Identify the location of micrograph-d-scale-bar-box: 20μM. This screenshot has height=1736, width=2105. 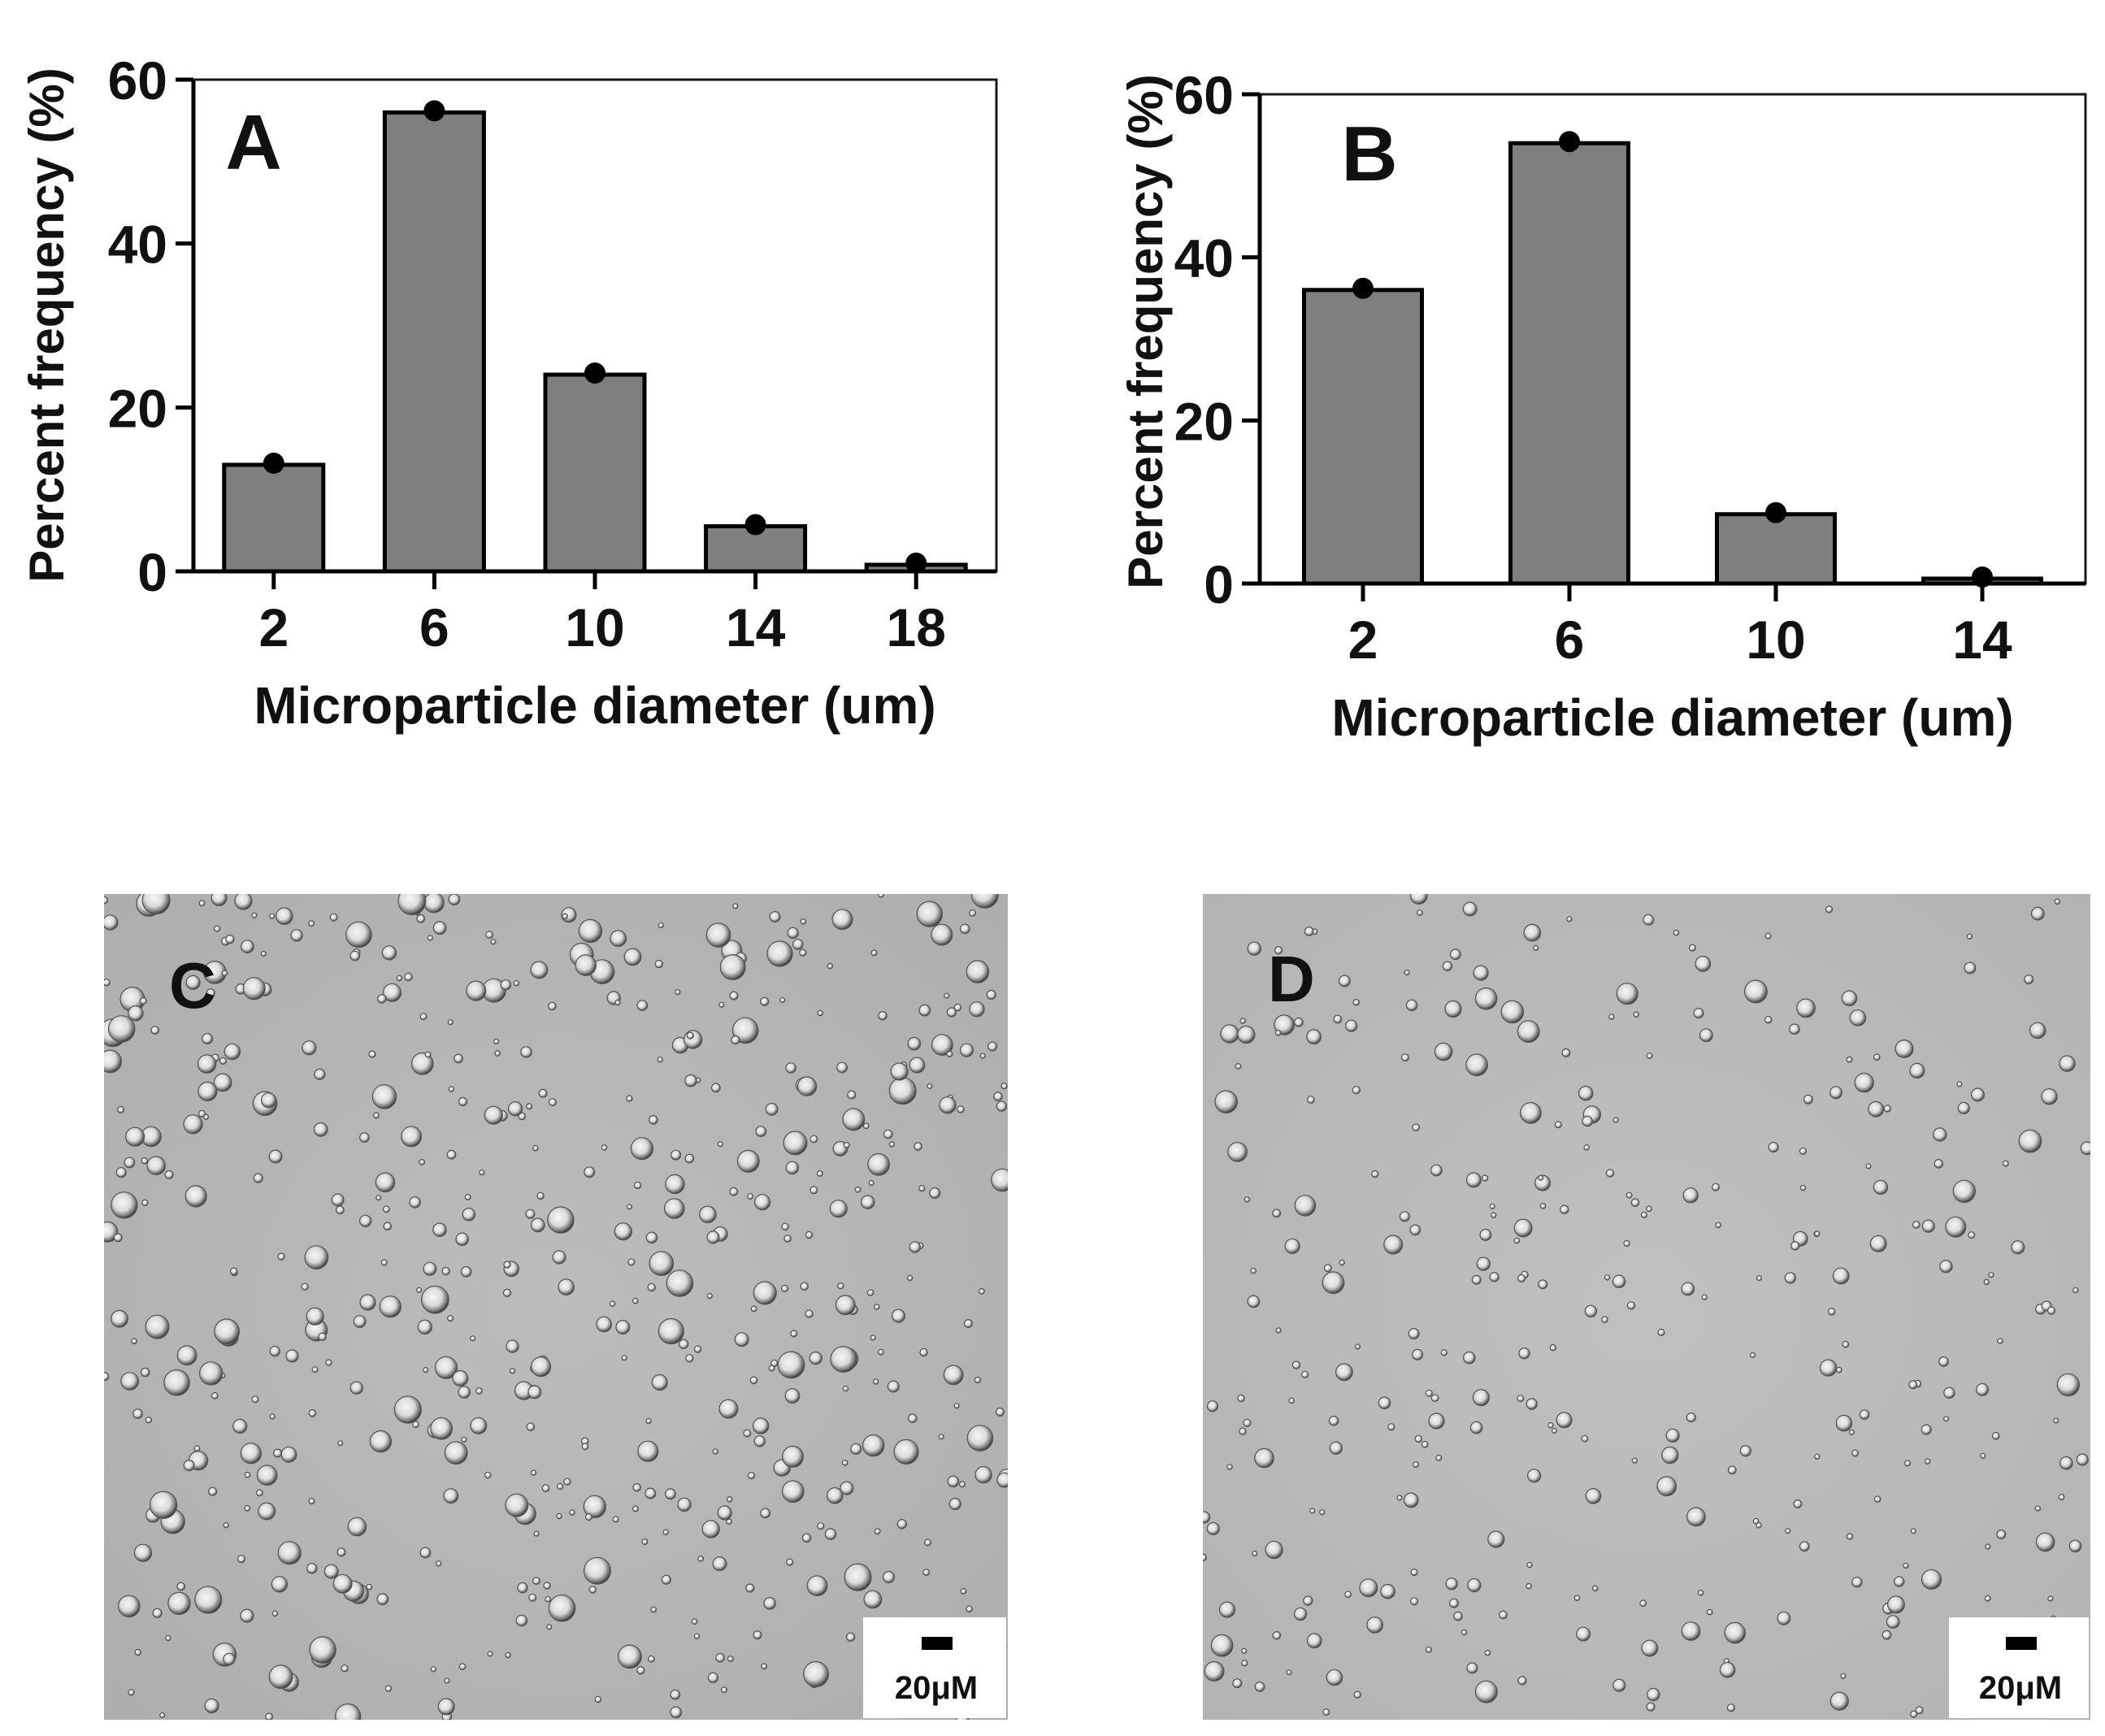
(2019, 1667).